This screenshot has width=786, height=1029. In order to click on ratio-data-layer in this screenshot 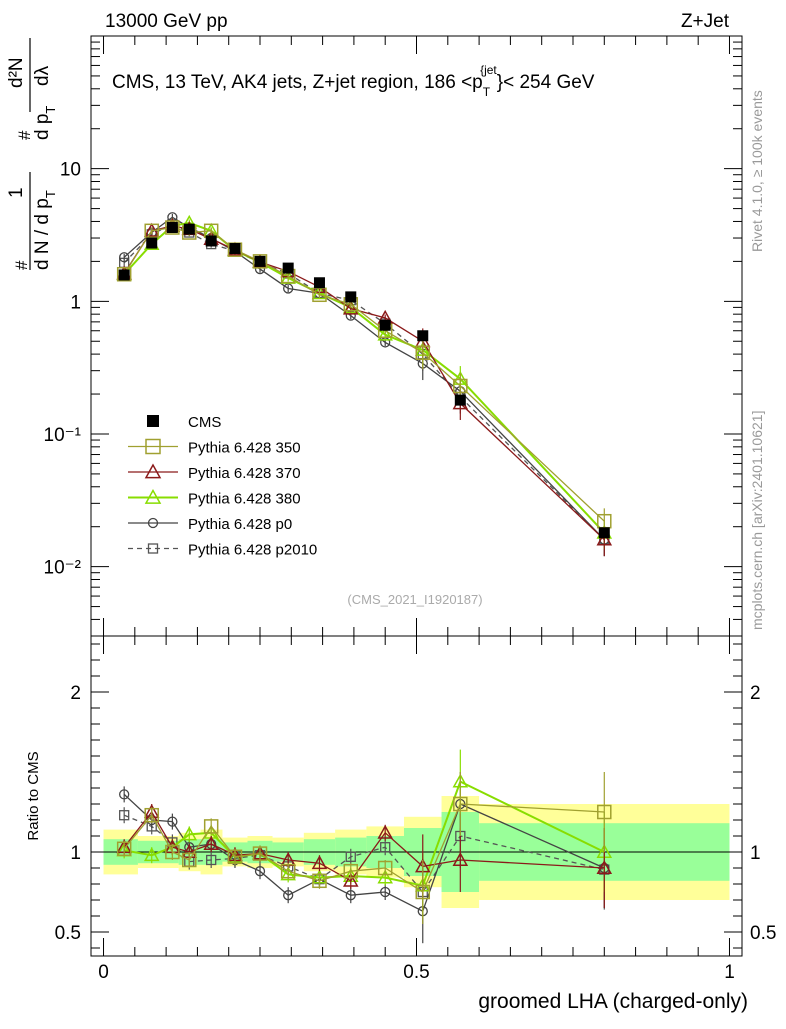, I will do `click(364, 846)`.